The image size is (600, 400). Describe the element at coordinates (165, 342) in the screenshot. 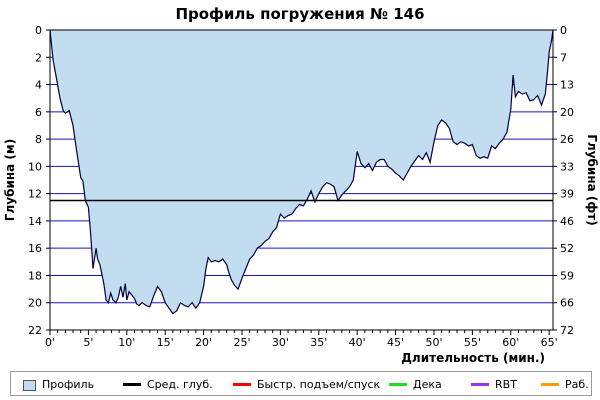

I see `x-tick-label: 15'` at that location.